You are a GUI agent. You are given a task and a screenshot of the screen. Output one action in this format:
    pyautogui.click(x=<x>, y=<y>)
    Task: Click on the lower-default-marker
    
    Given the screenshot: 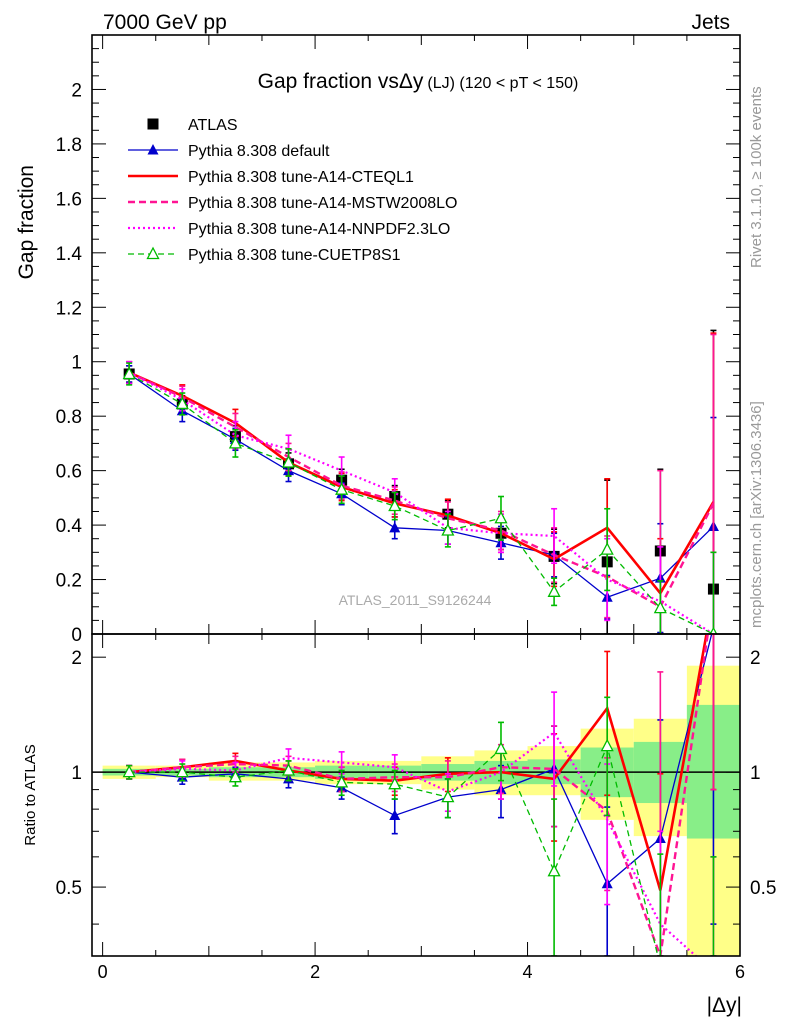 What is the action you would take?
    pyautogui.click(x=395, y=814)
    